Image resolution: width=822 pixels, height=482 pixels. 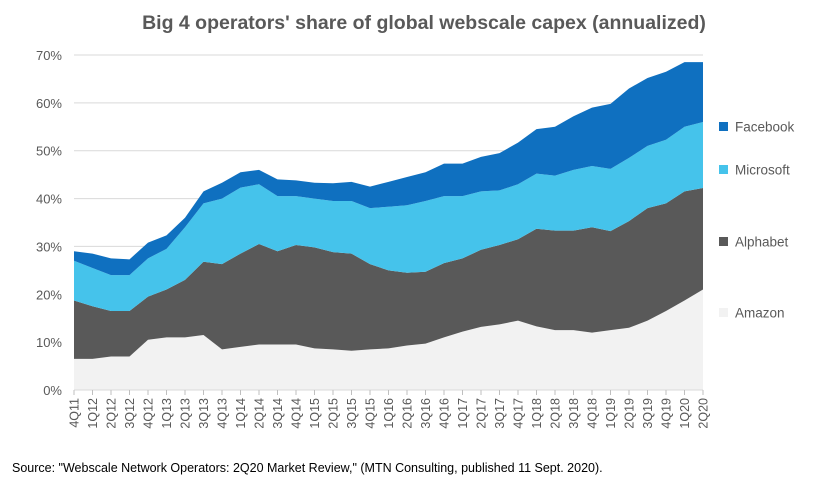 I want to click on legend-label-amazon: Amazon, so click(x=760, y=313).